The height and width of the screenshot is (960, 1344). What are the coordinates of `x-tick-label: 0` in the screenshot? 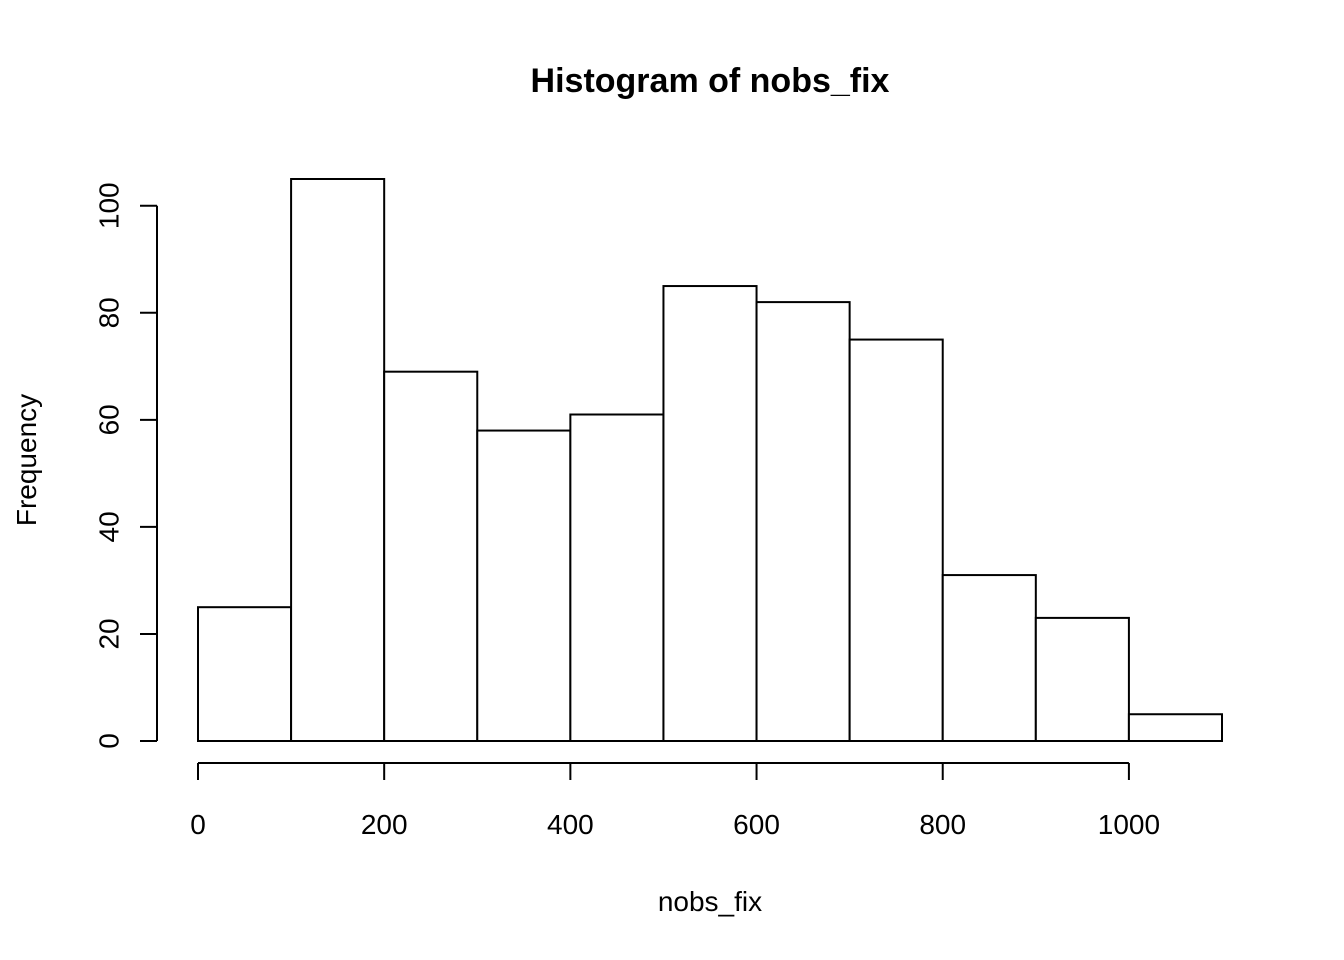 It's located at (198, 824).